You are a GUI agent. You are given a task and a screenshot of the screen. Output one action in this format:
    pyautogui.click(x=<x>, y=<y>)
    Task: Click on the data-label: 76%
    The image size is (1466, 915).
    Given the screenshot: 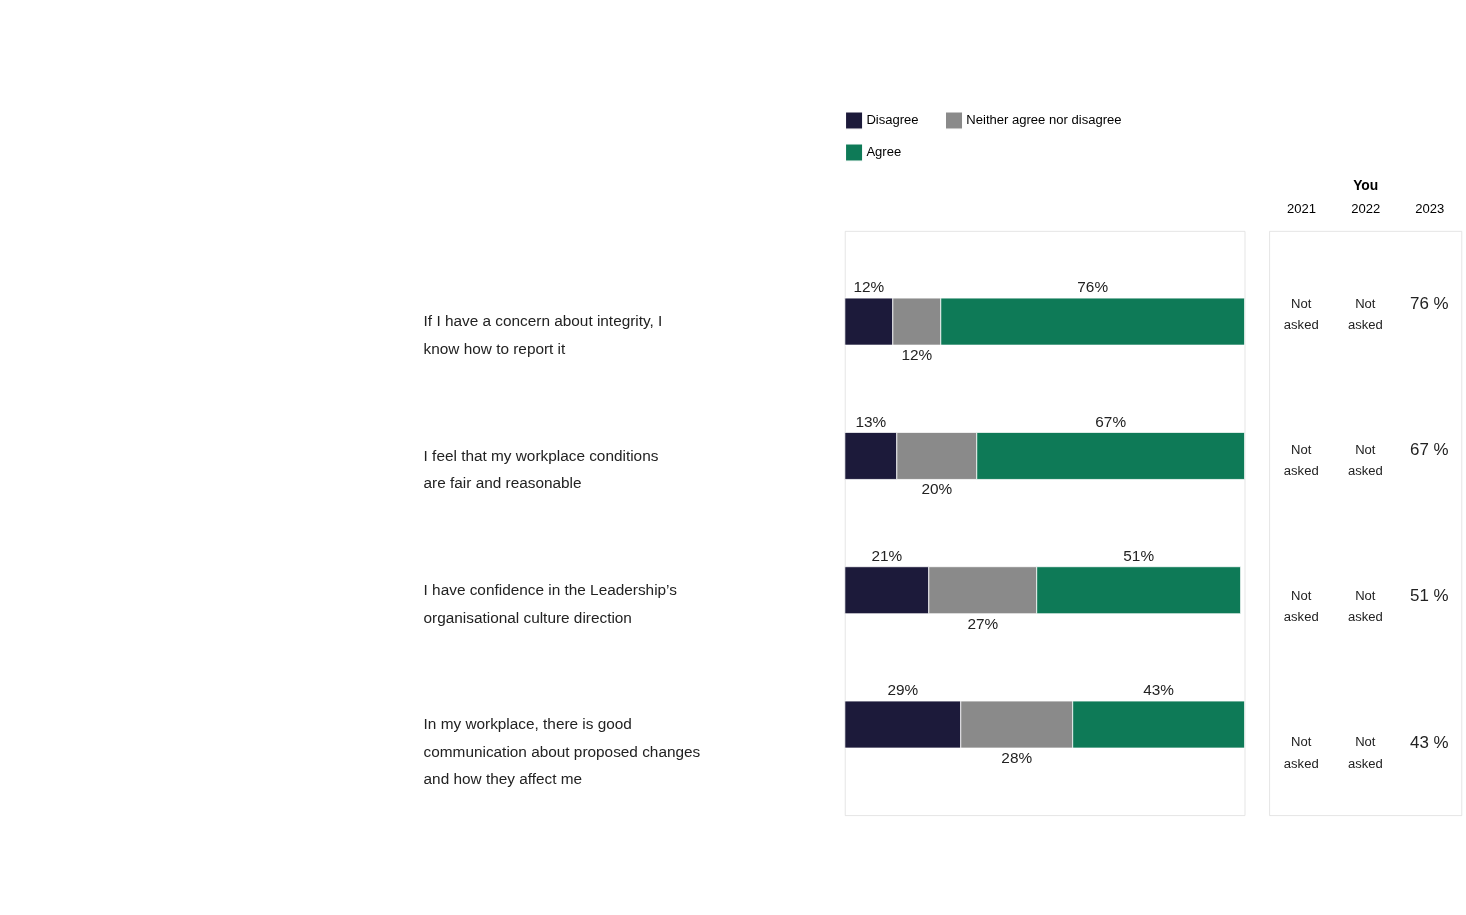 What is the action you would take?
    pyautogui.click(x=1093, y=287)
    